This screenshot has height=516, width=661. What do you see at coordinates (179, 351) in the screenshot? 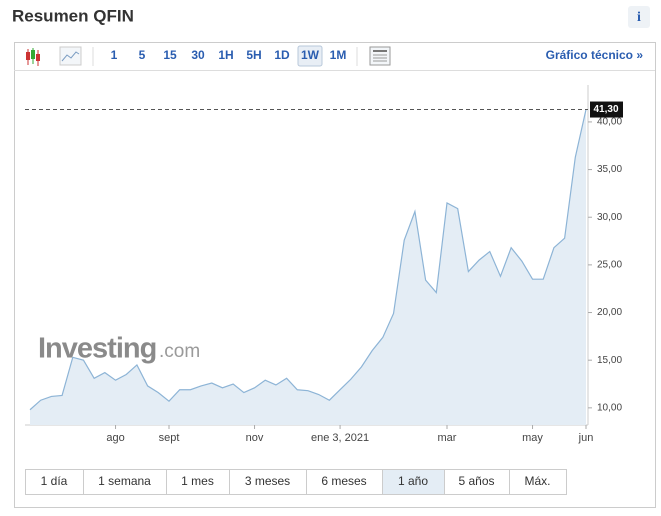
I see `watermark-suffix: .com` at bounding box center [179, 351].